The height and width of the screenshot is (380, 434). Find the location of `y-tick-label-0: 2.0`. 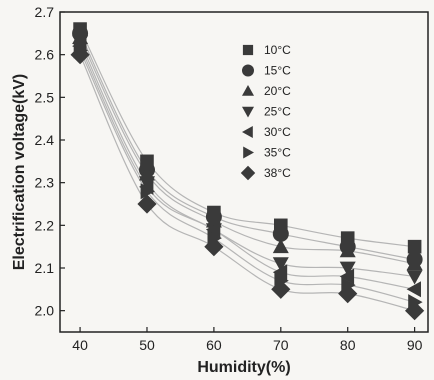

y-tick-label-0: 2.0 is located at coordinates (45, 311).